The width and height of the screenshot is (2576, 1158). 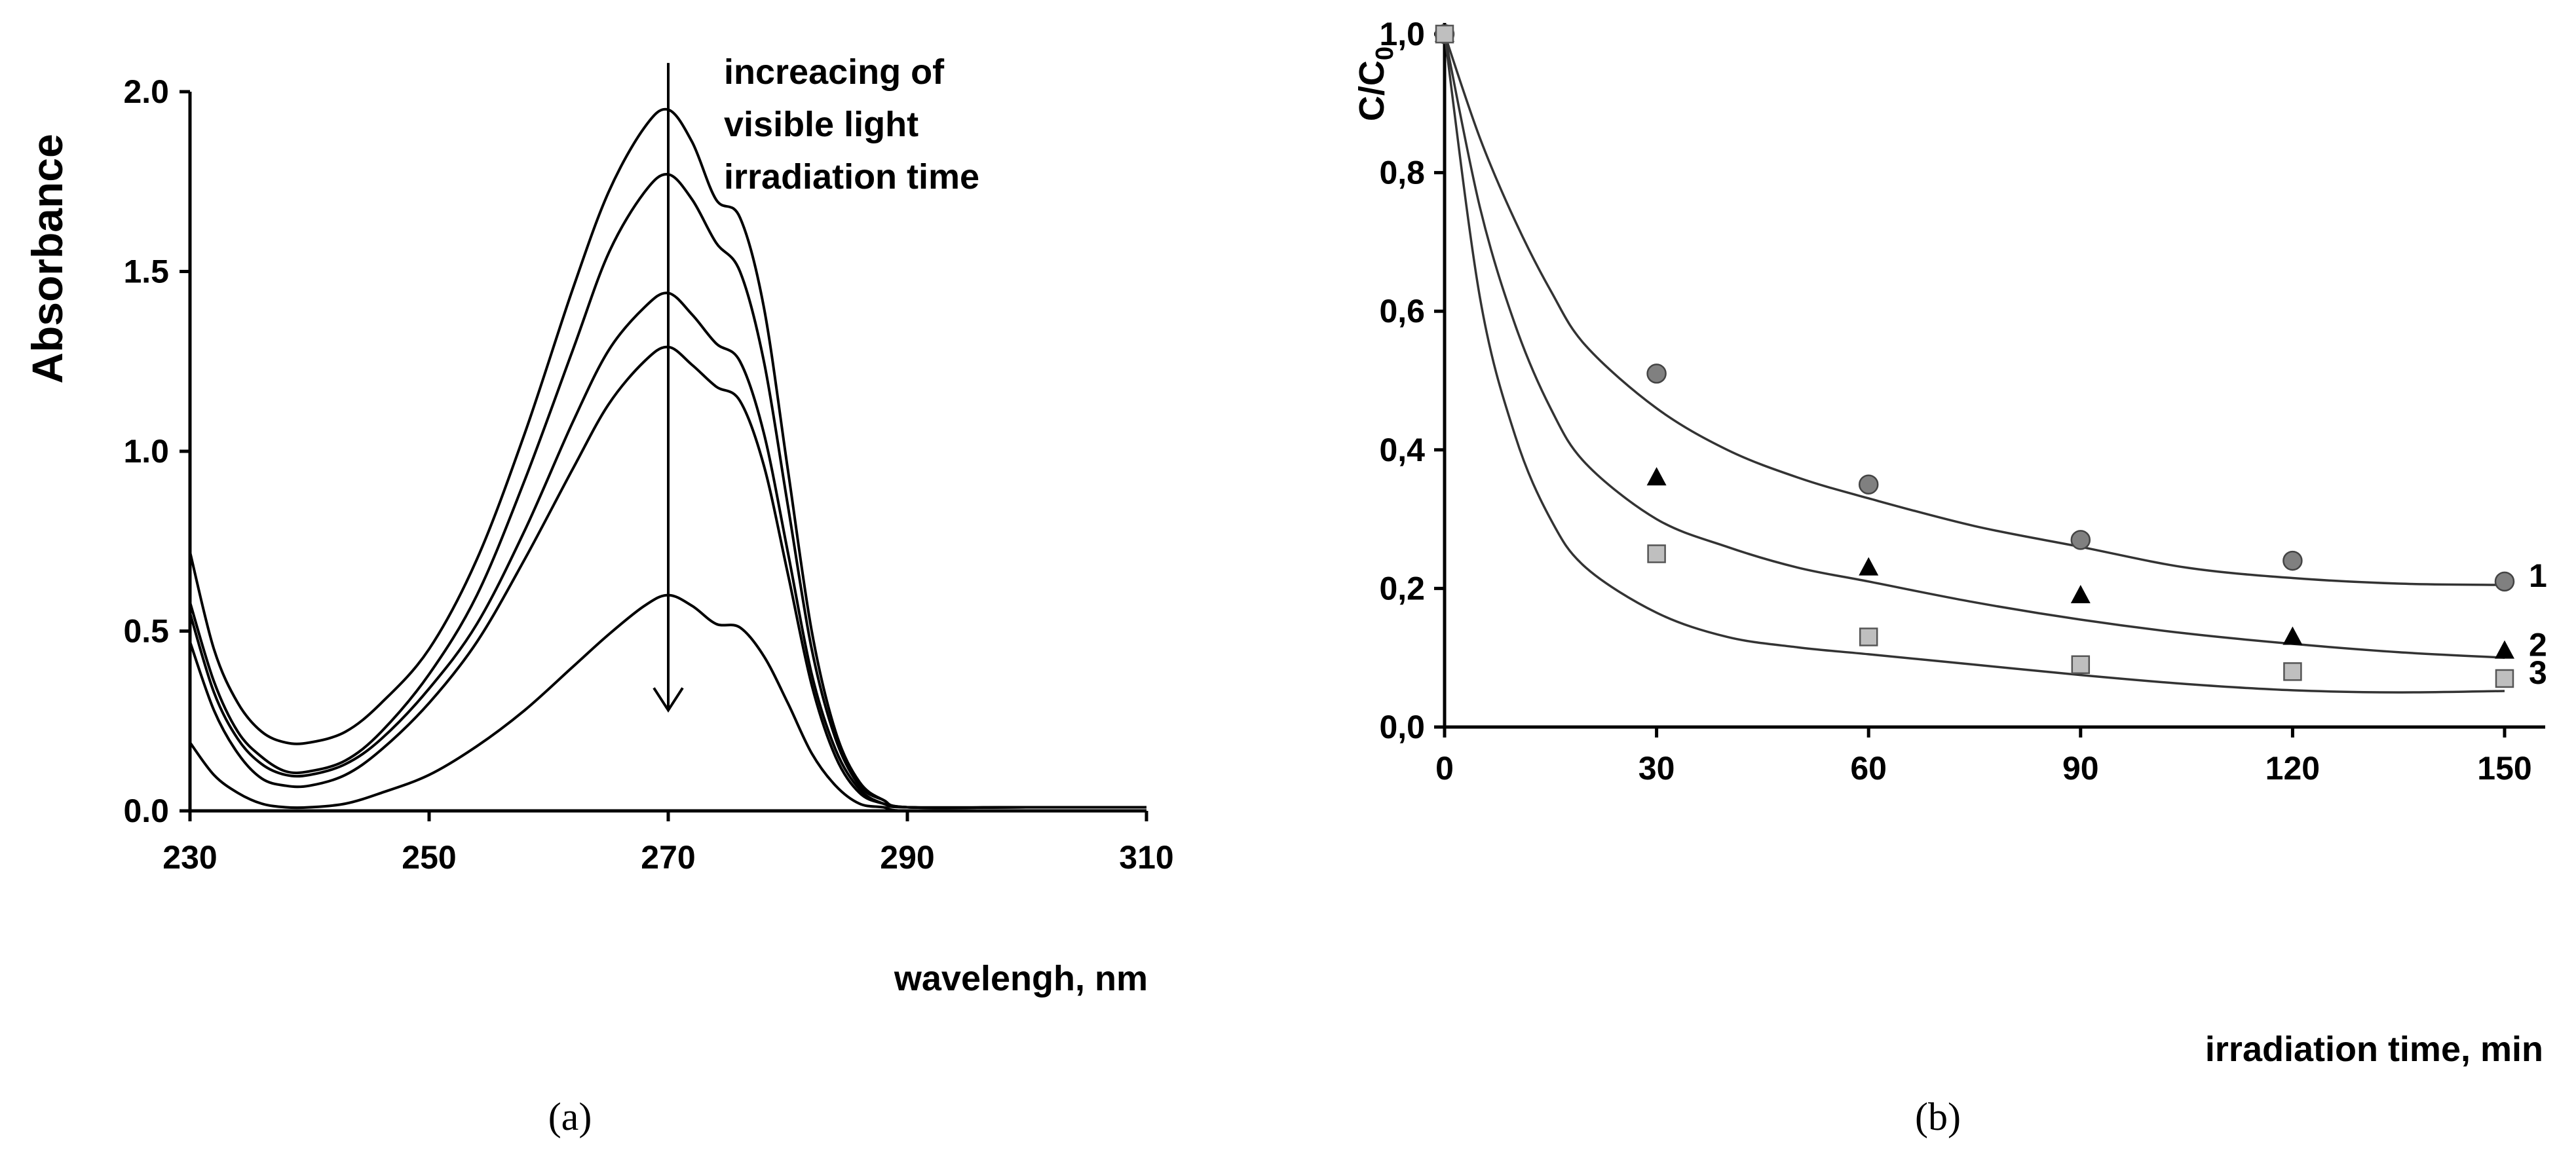 What do you see at coordinates (1445, 768) in the screenshot?
I see `chart-b-x-tick-label: 0` at bounding box center [1445, 768].